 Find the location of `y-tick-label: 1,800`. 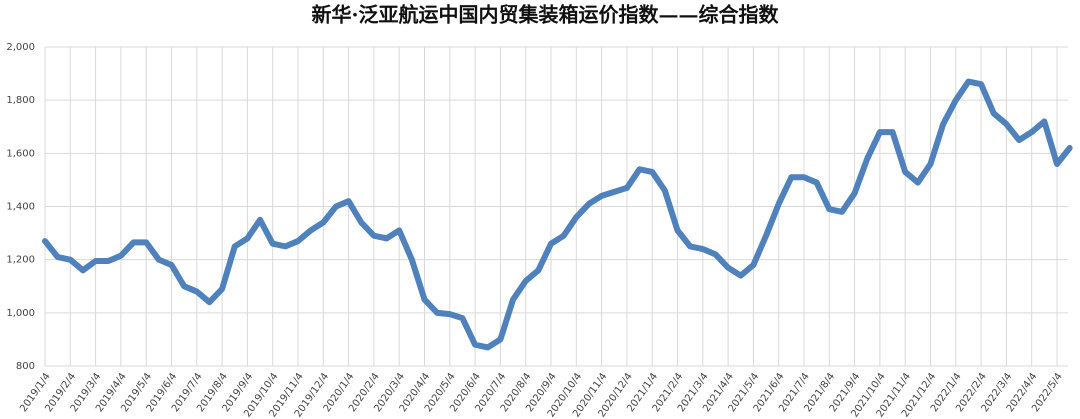

y-tick-label: 1,800 is located at coordinates (20, 100).